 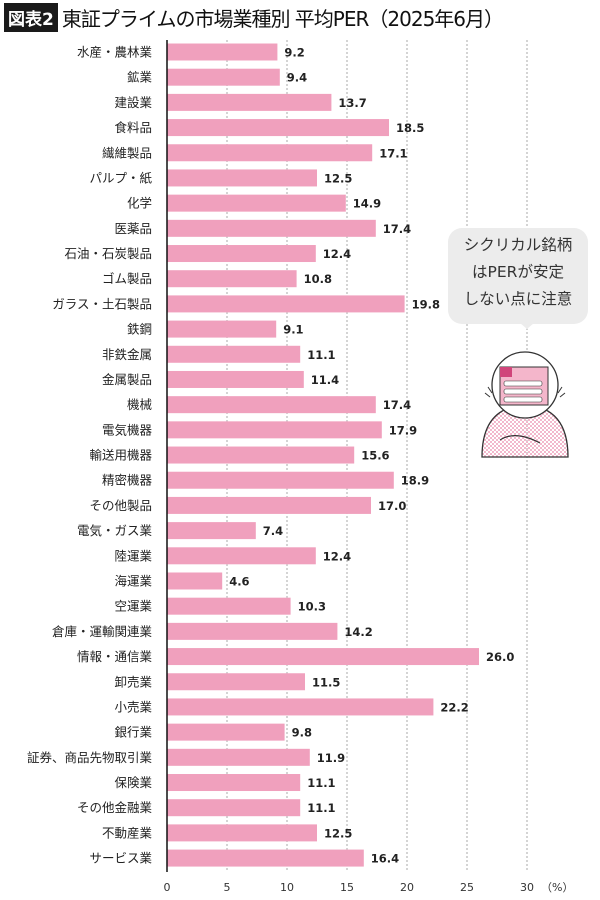 I want to click on value-label: 26.0, so click(x=500, y=657).